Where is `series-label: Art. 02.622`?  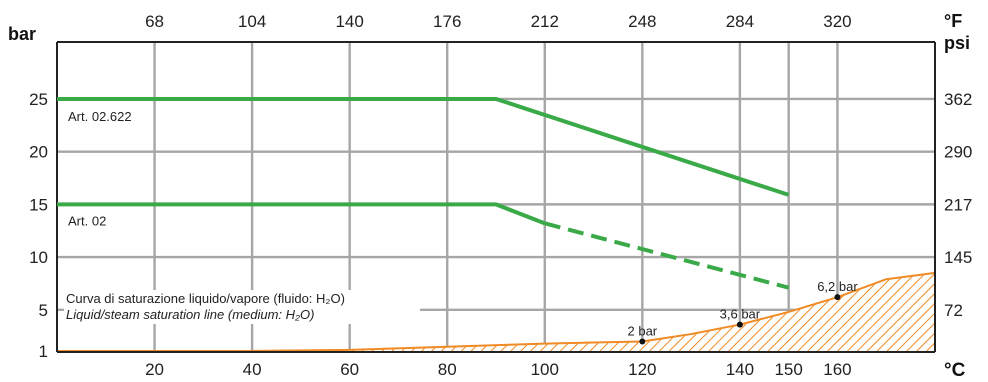 series-label: Art. 02.622 is located at coordinates (100, 116).